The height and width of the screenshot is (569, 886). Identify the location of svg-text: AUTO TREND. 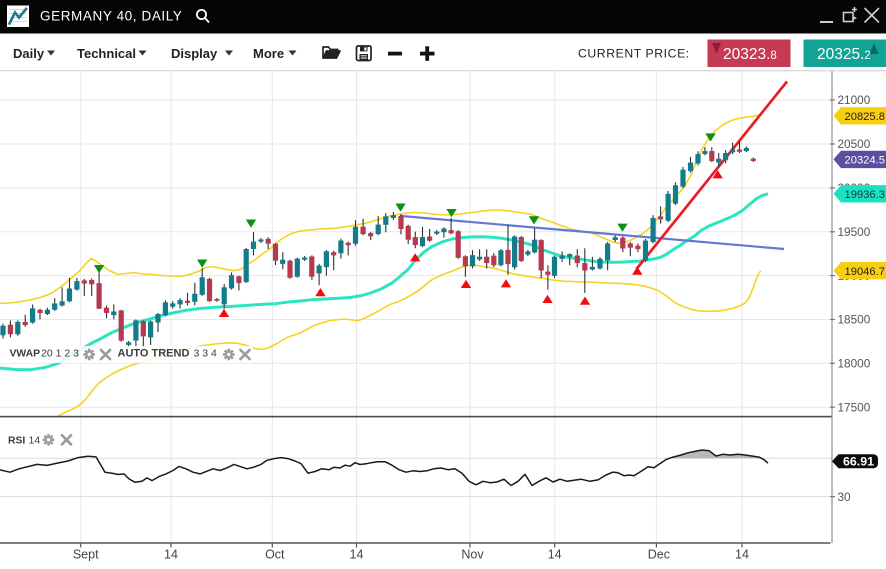
(154, 354).